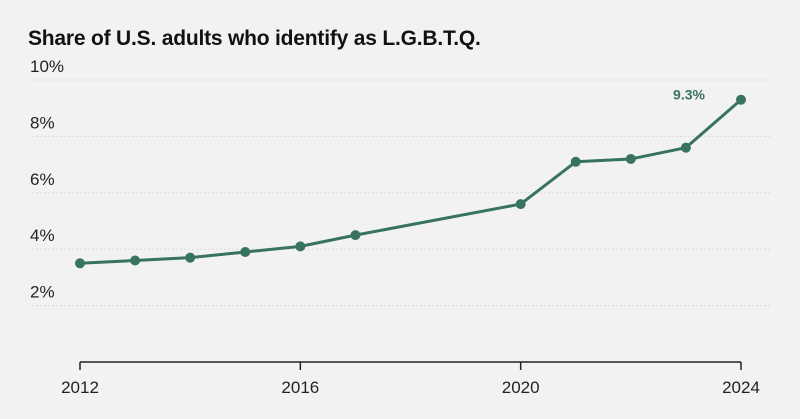  I want to click on y-tick-label: 10%, so click(47, 66).